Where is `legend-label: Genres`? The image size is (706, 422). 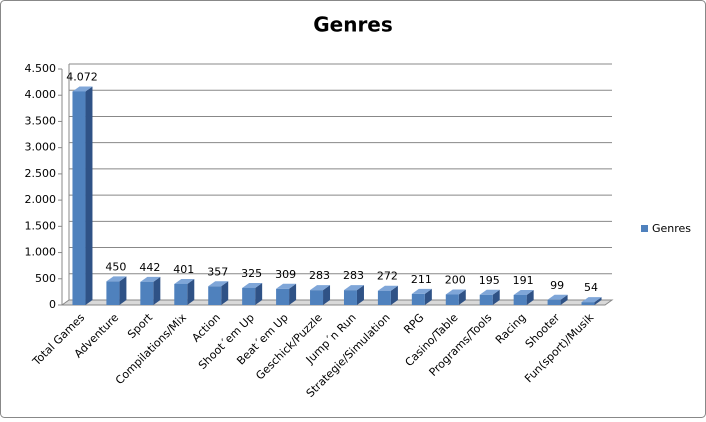
legend-label: Genres is located at coordinates (671, 228).